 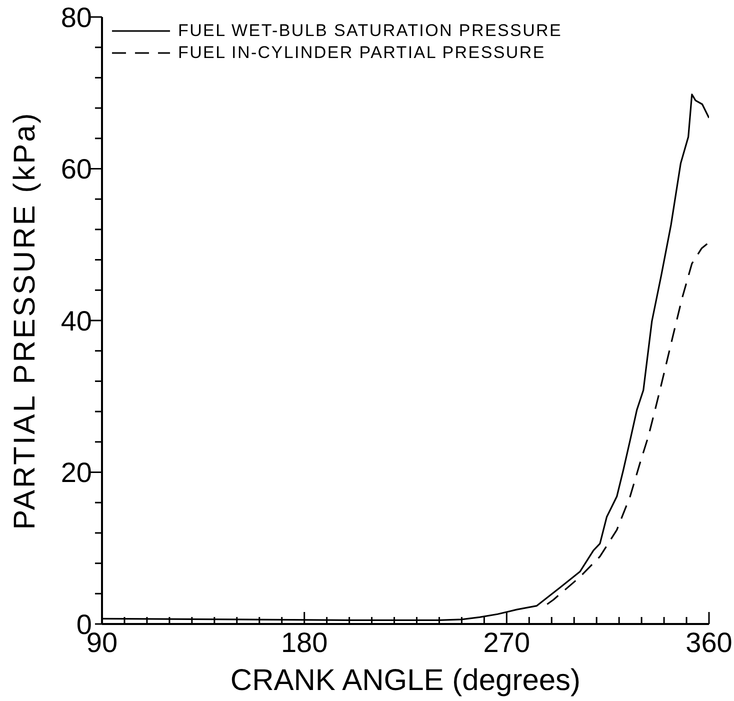 I want to click on x-tick-label: 270, so click(x=506, y=642).